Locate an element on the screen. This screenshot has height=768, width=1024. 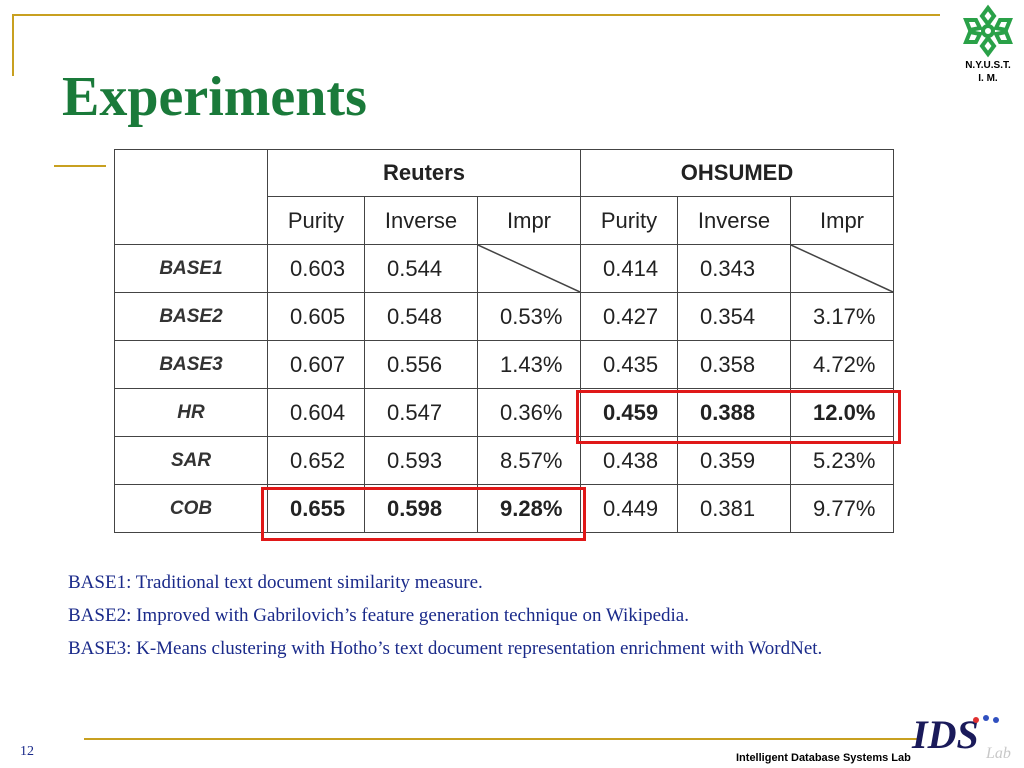
table-cell-highlighted: 12.0% is located at coordinates (842, 412).